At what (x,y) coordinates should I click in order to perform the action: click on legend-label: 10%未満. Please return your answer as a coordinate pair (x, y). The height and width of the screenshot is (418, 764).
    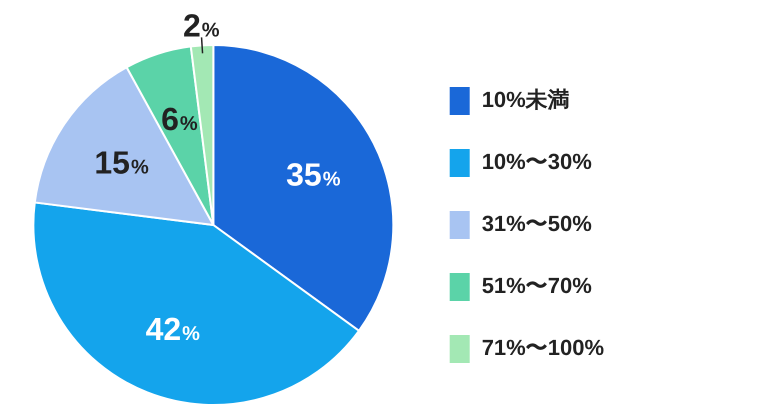
    Looking at the image, I should click on (526, 99).